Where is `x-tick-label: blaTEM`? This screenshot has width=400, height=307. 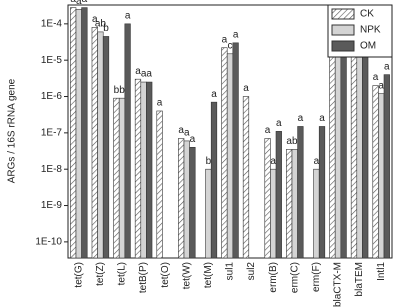
x-tick-label: blaTEM is located at coordinates (359, 279).